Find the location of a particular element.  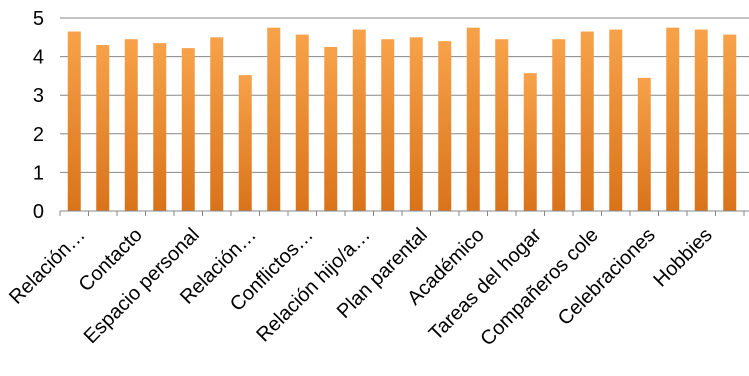

y-tick-label: 3 is located at coordinates (38, 96).